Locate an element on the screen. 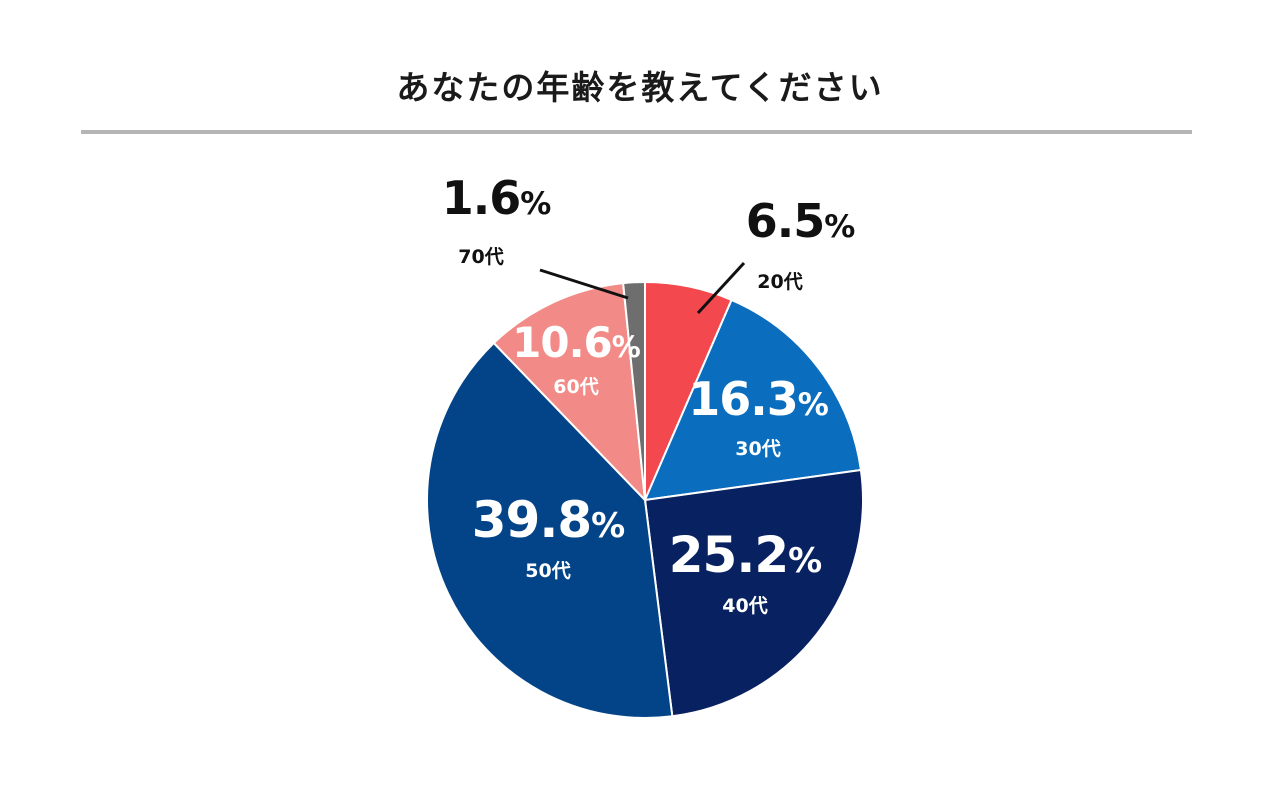 This screenshot has width=1280, height=800. value-label-70代: 1.6% is located at coordinates (497, 198).